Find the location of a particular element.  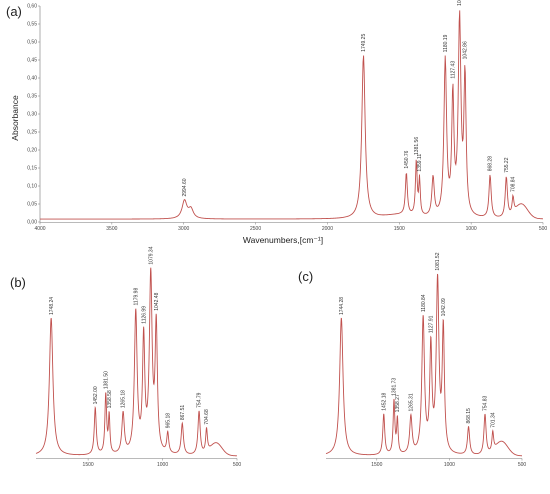

peak-label: 1381.50 is located at coordinates (106, 380).